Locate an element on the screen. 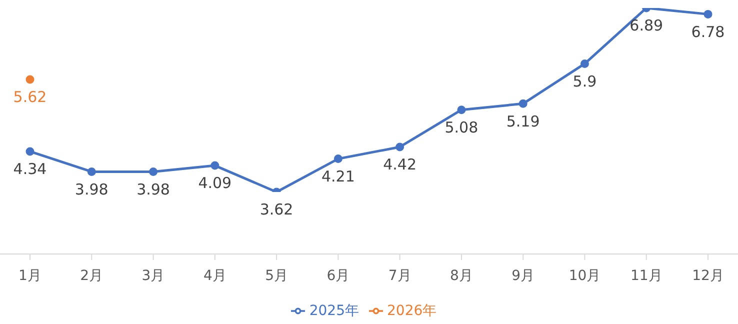 Image resolution: width=738 pixels, height=324 pixels. x-tick-label: 12月 is located at coordinates (708, 276).